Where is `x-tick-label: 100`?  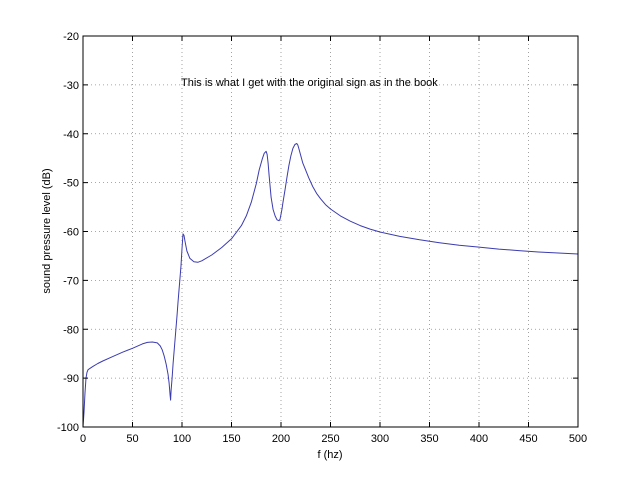 x-tick-label: 100 is located at coordinates (182, 439).